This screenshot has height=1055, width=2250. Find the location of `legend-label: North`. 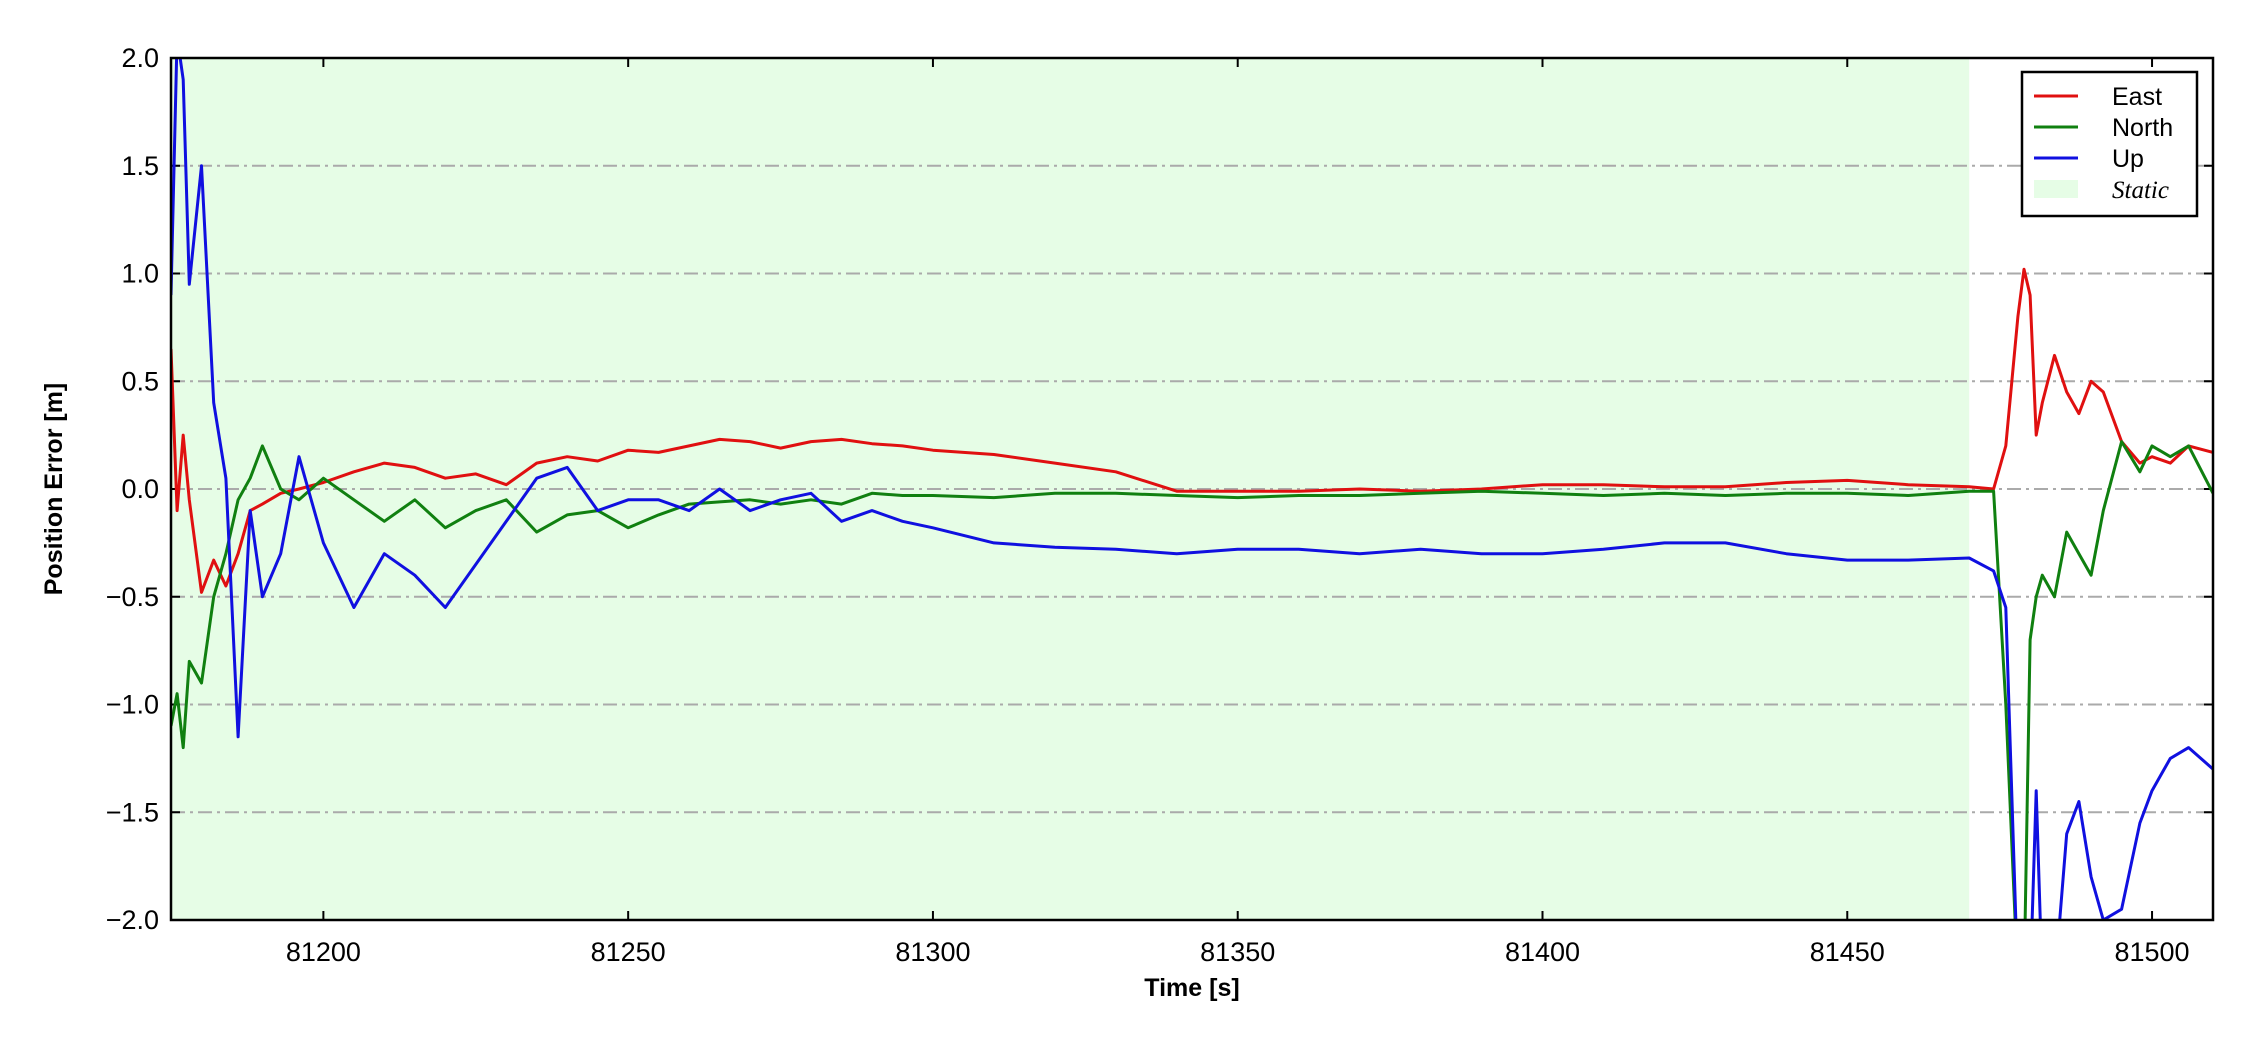

legend-label: North is located at coordinates (2142, 128).